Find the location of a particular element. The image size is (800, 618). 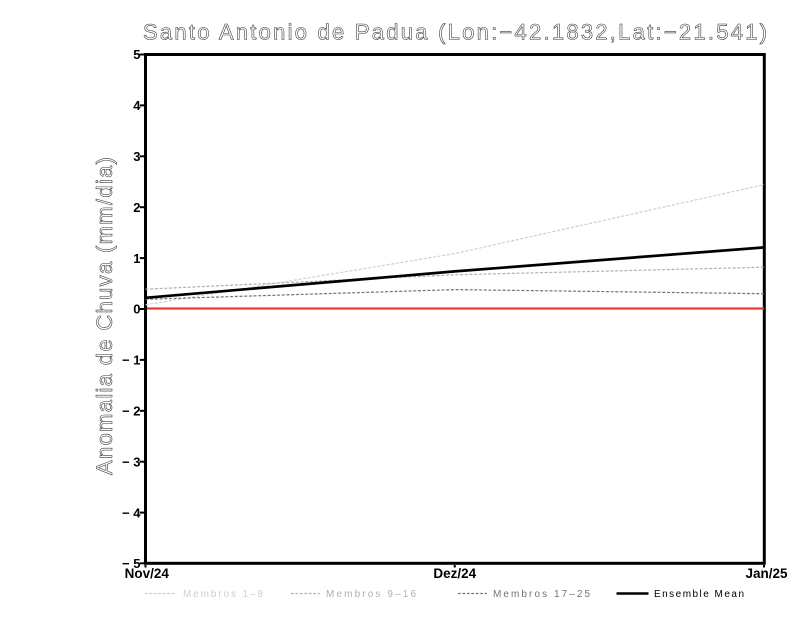

svg-text: 0 is located at coordinates (136, 309).